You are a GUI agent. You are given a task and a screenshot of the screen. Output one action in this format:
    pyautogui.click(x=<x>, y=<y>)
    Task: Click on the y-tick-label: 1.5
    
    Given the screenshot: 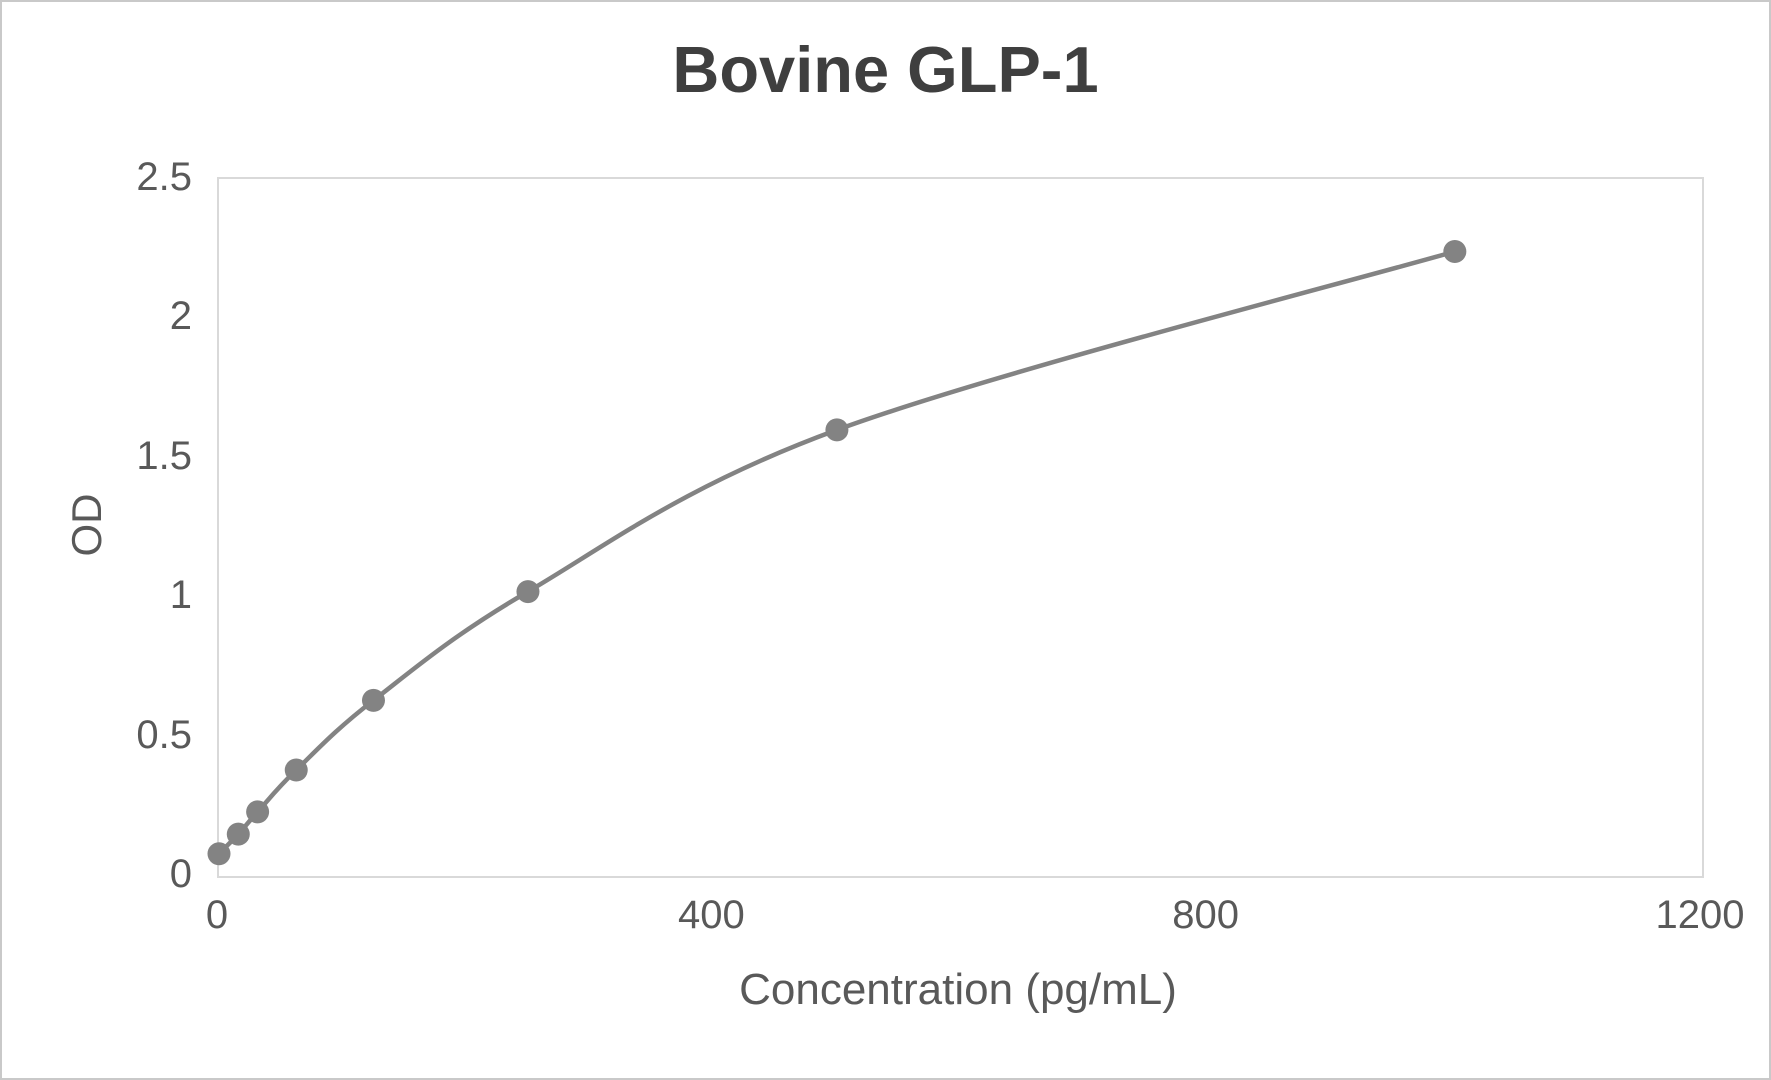 What is the action you would take?
    pyautogui.click(x=164, y=455)
    